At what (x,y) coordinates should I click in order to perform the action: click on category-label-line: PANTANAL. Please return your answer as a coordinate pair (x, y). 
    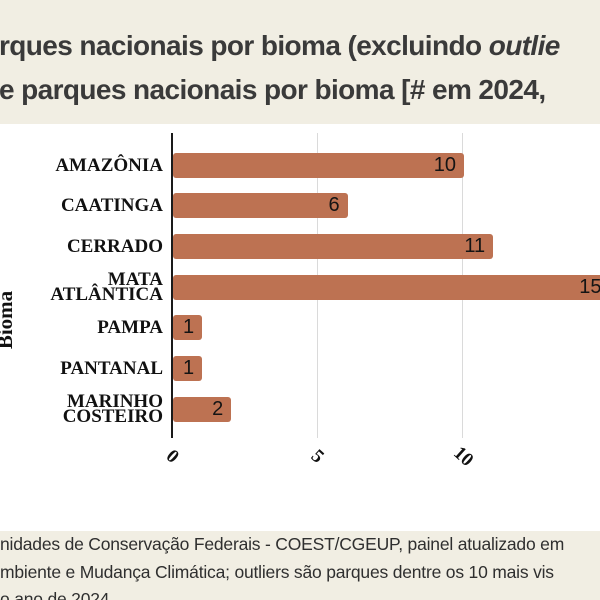
    Looking at the image, I should click on (111, 368).